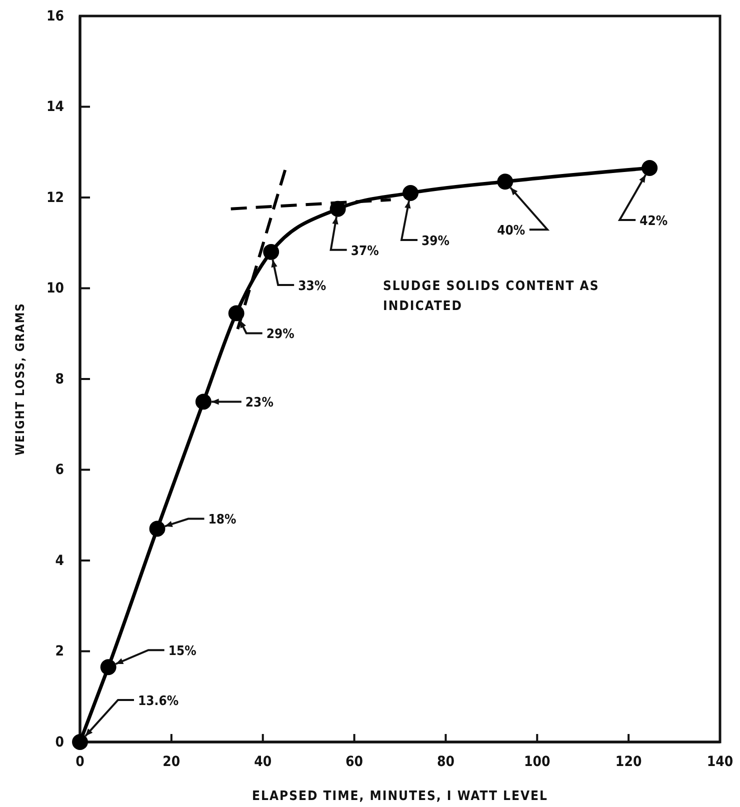 This screenshot has height=807, width=740. What do you see at coordinates (436, 241) in the screenshot?
I see `annotation: 39%` at bounding box center [436, 241].